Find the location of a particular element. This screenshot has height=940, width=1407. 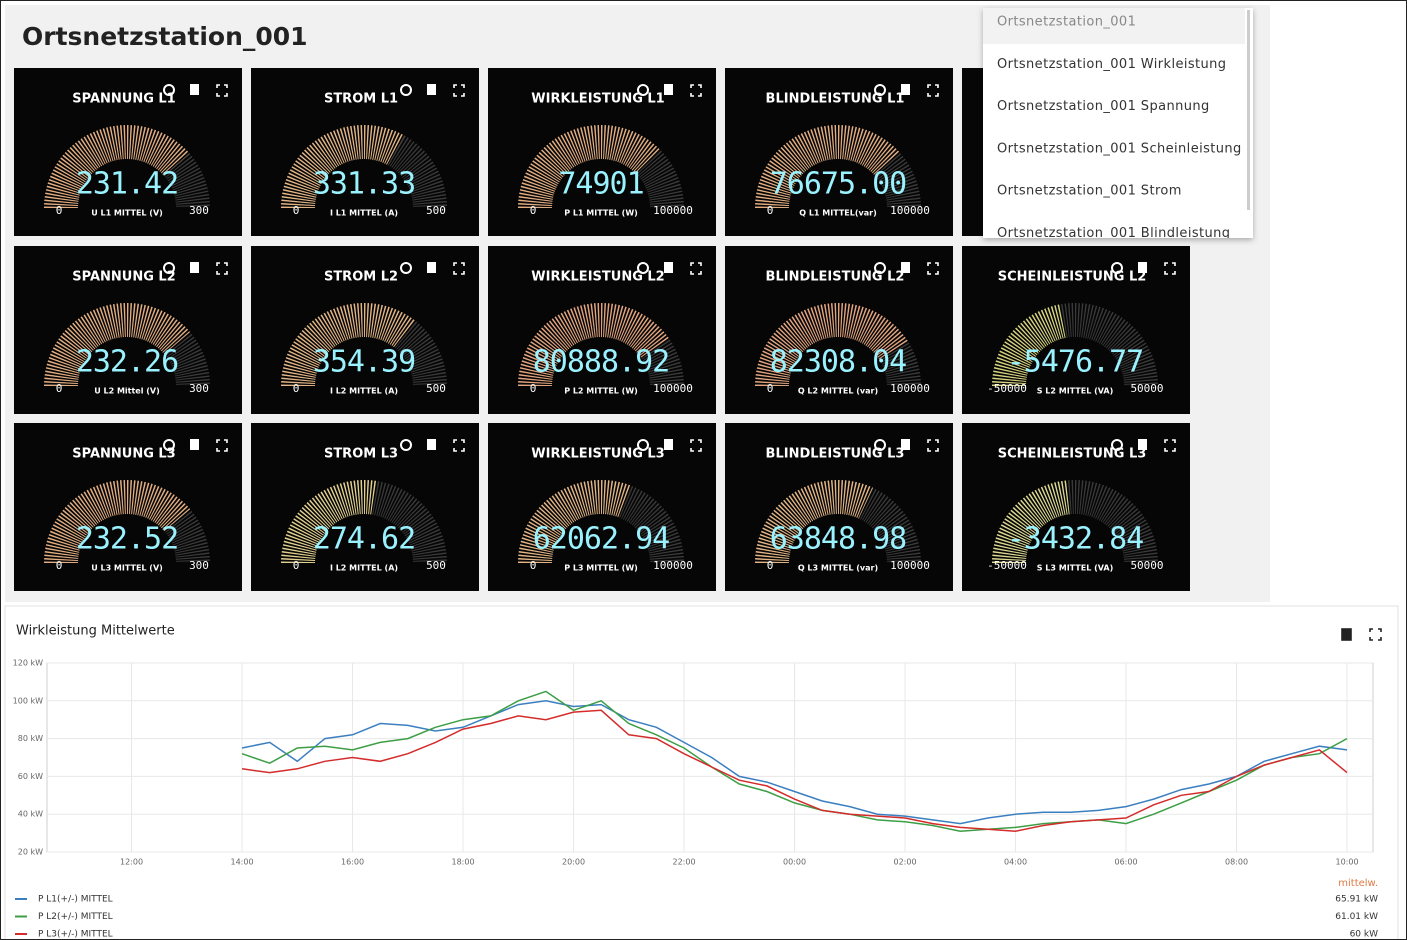

gauge-title: SCHEINLEISTUNG L3 is located at coordinates (1072, 454).